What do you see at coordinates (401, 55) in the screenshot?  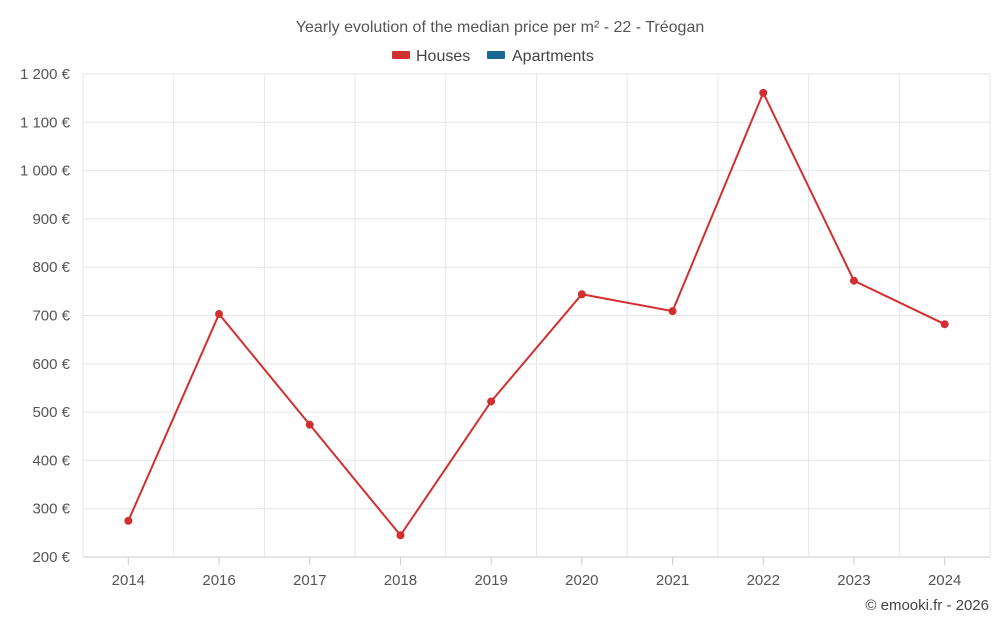 I see `legend-swatch-houses` at bounding box center [401, 55].